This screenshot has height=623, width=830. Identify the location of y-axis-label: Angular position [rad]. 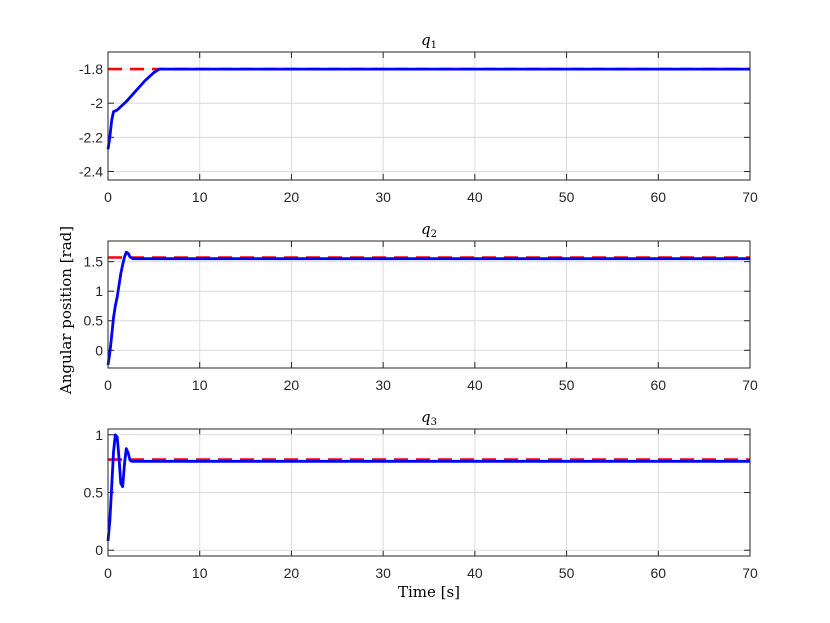
(66, 310).